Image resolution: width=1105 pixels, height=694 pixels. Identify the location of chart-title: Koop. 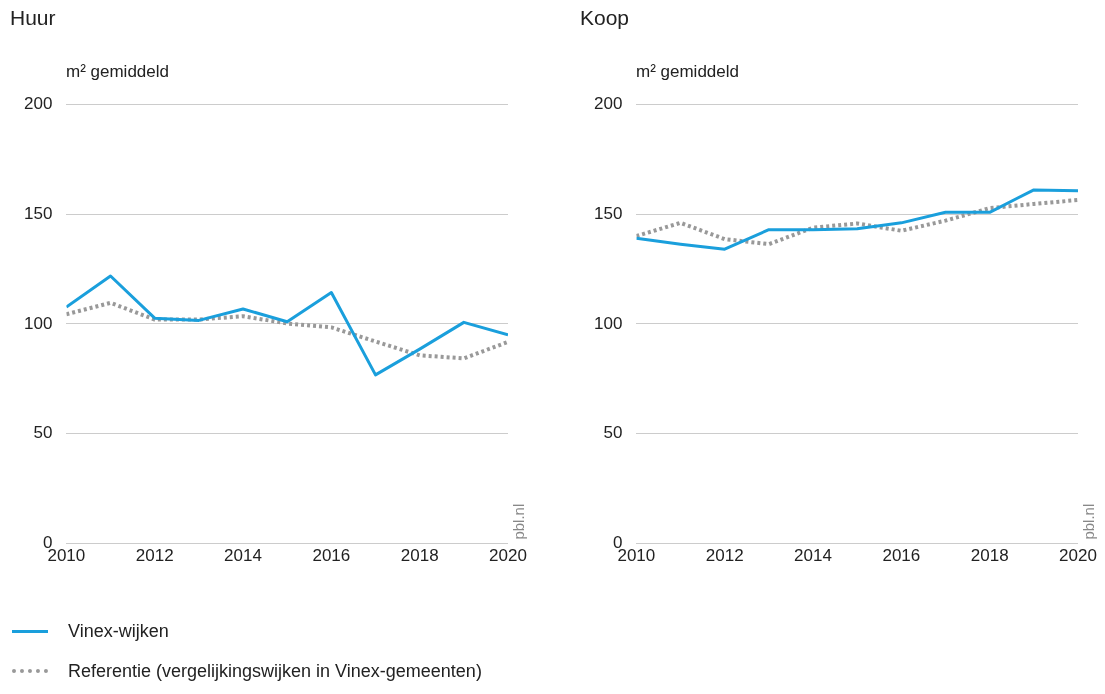
(605, 18).